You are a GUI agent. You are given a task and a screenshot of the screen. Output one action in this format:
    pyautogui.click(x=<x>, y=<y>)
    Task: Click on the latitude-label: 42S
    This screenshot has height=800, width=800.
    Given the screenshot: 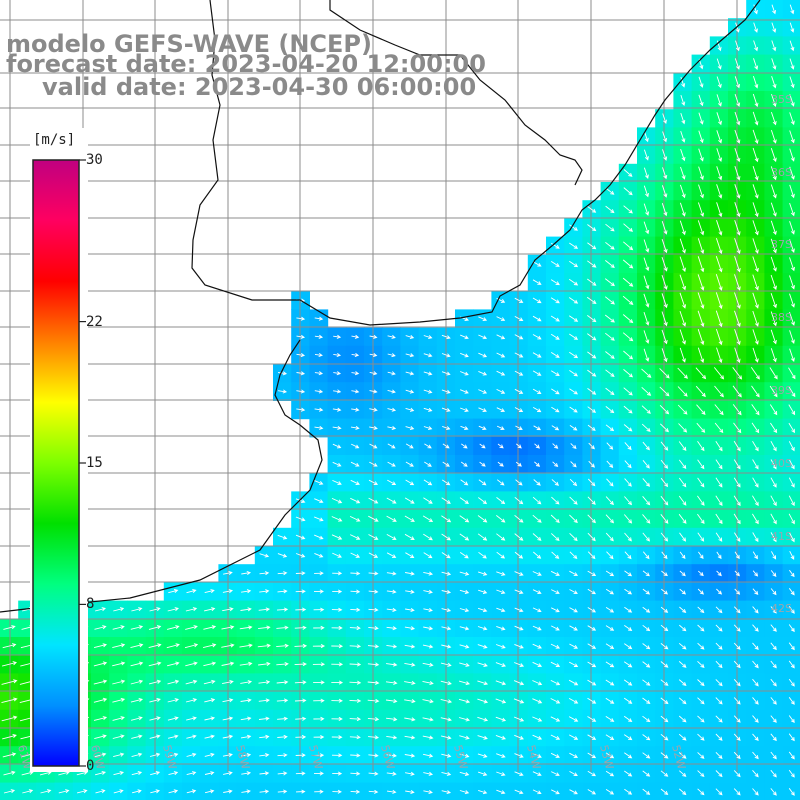 What is the action you would take?
    pyautogui.click(x=781, y=608)
    